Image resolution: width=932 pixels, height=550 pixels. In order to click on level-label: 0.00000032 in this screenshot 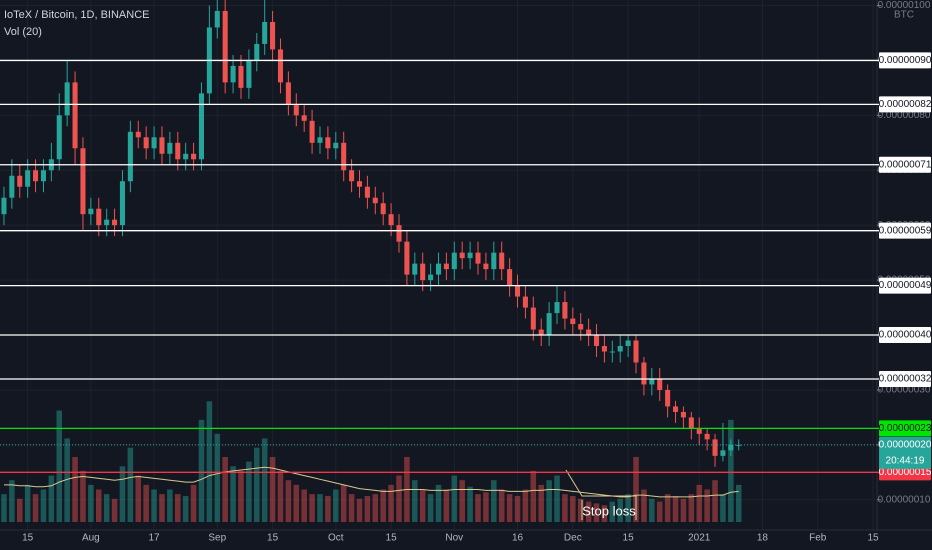, I will do `click(905, 379)`.